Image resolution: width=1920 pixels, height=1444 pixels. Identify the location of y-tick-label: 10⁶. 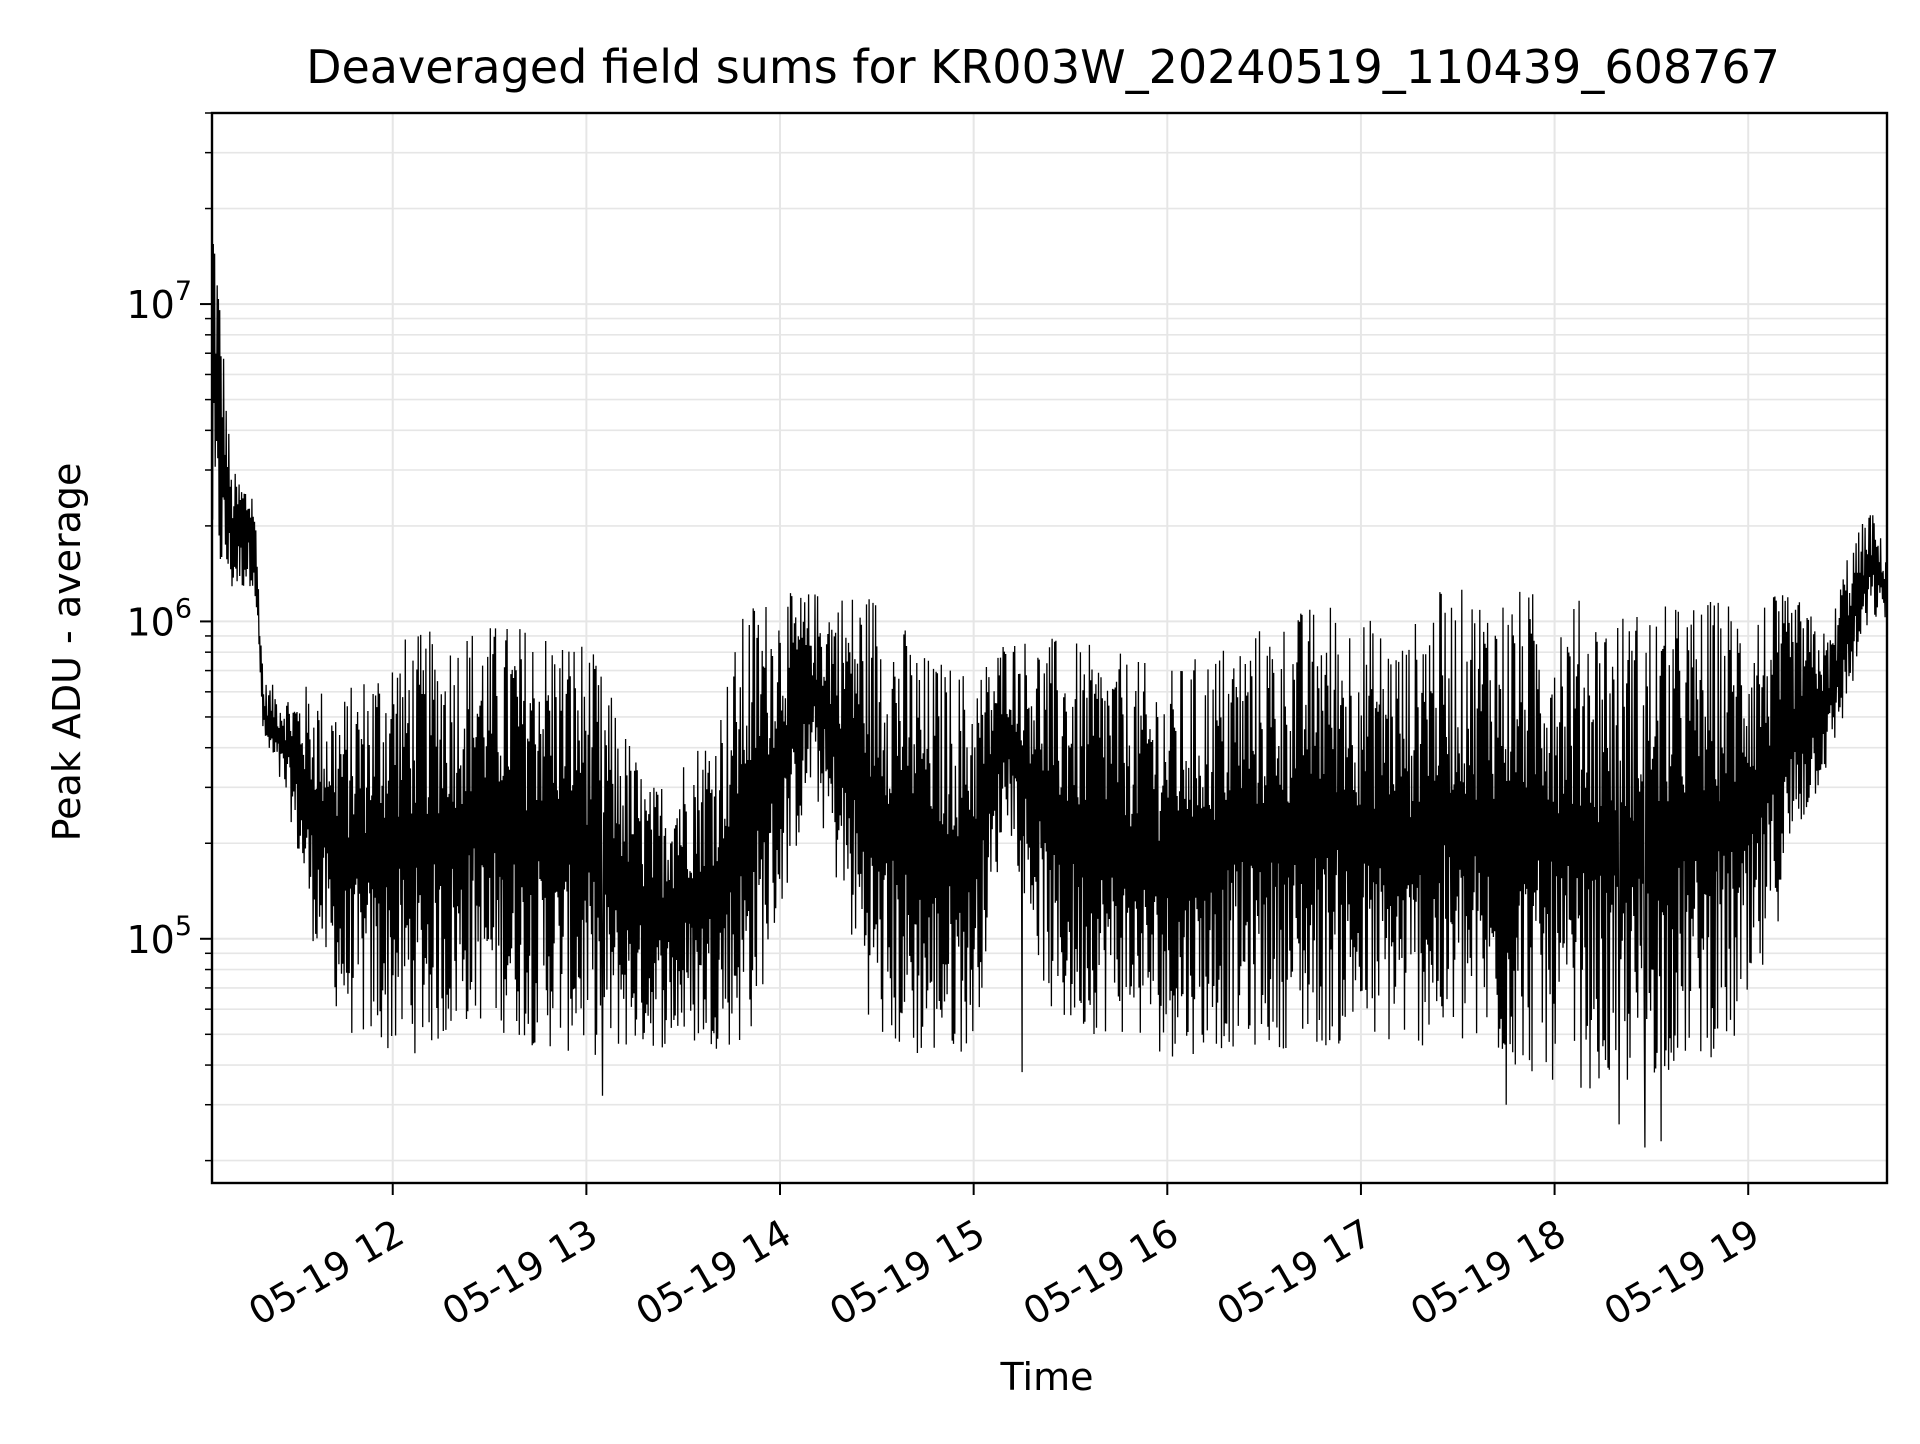
(159, 618).